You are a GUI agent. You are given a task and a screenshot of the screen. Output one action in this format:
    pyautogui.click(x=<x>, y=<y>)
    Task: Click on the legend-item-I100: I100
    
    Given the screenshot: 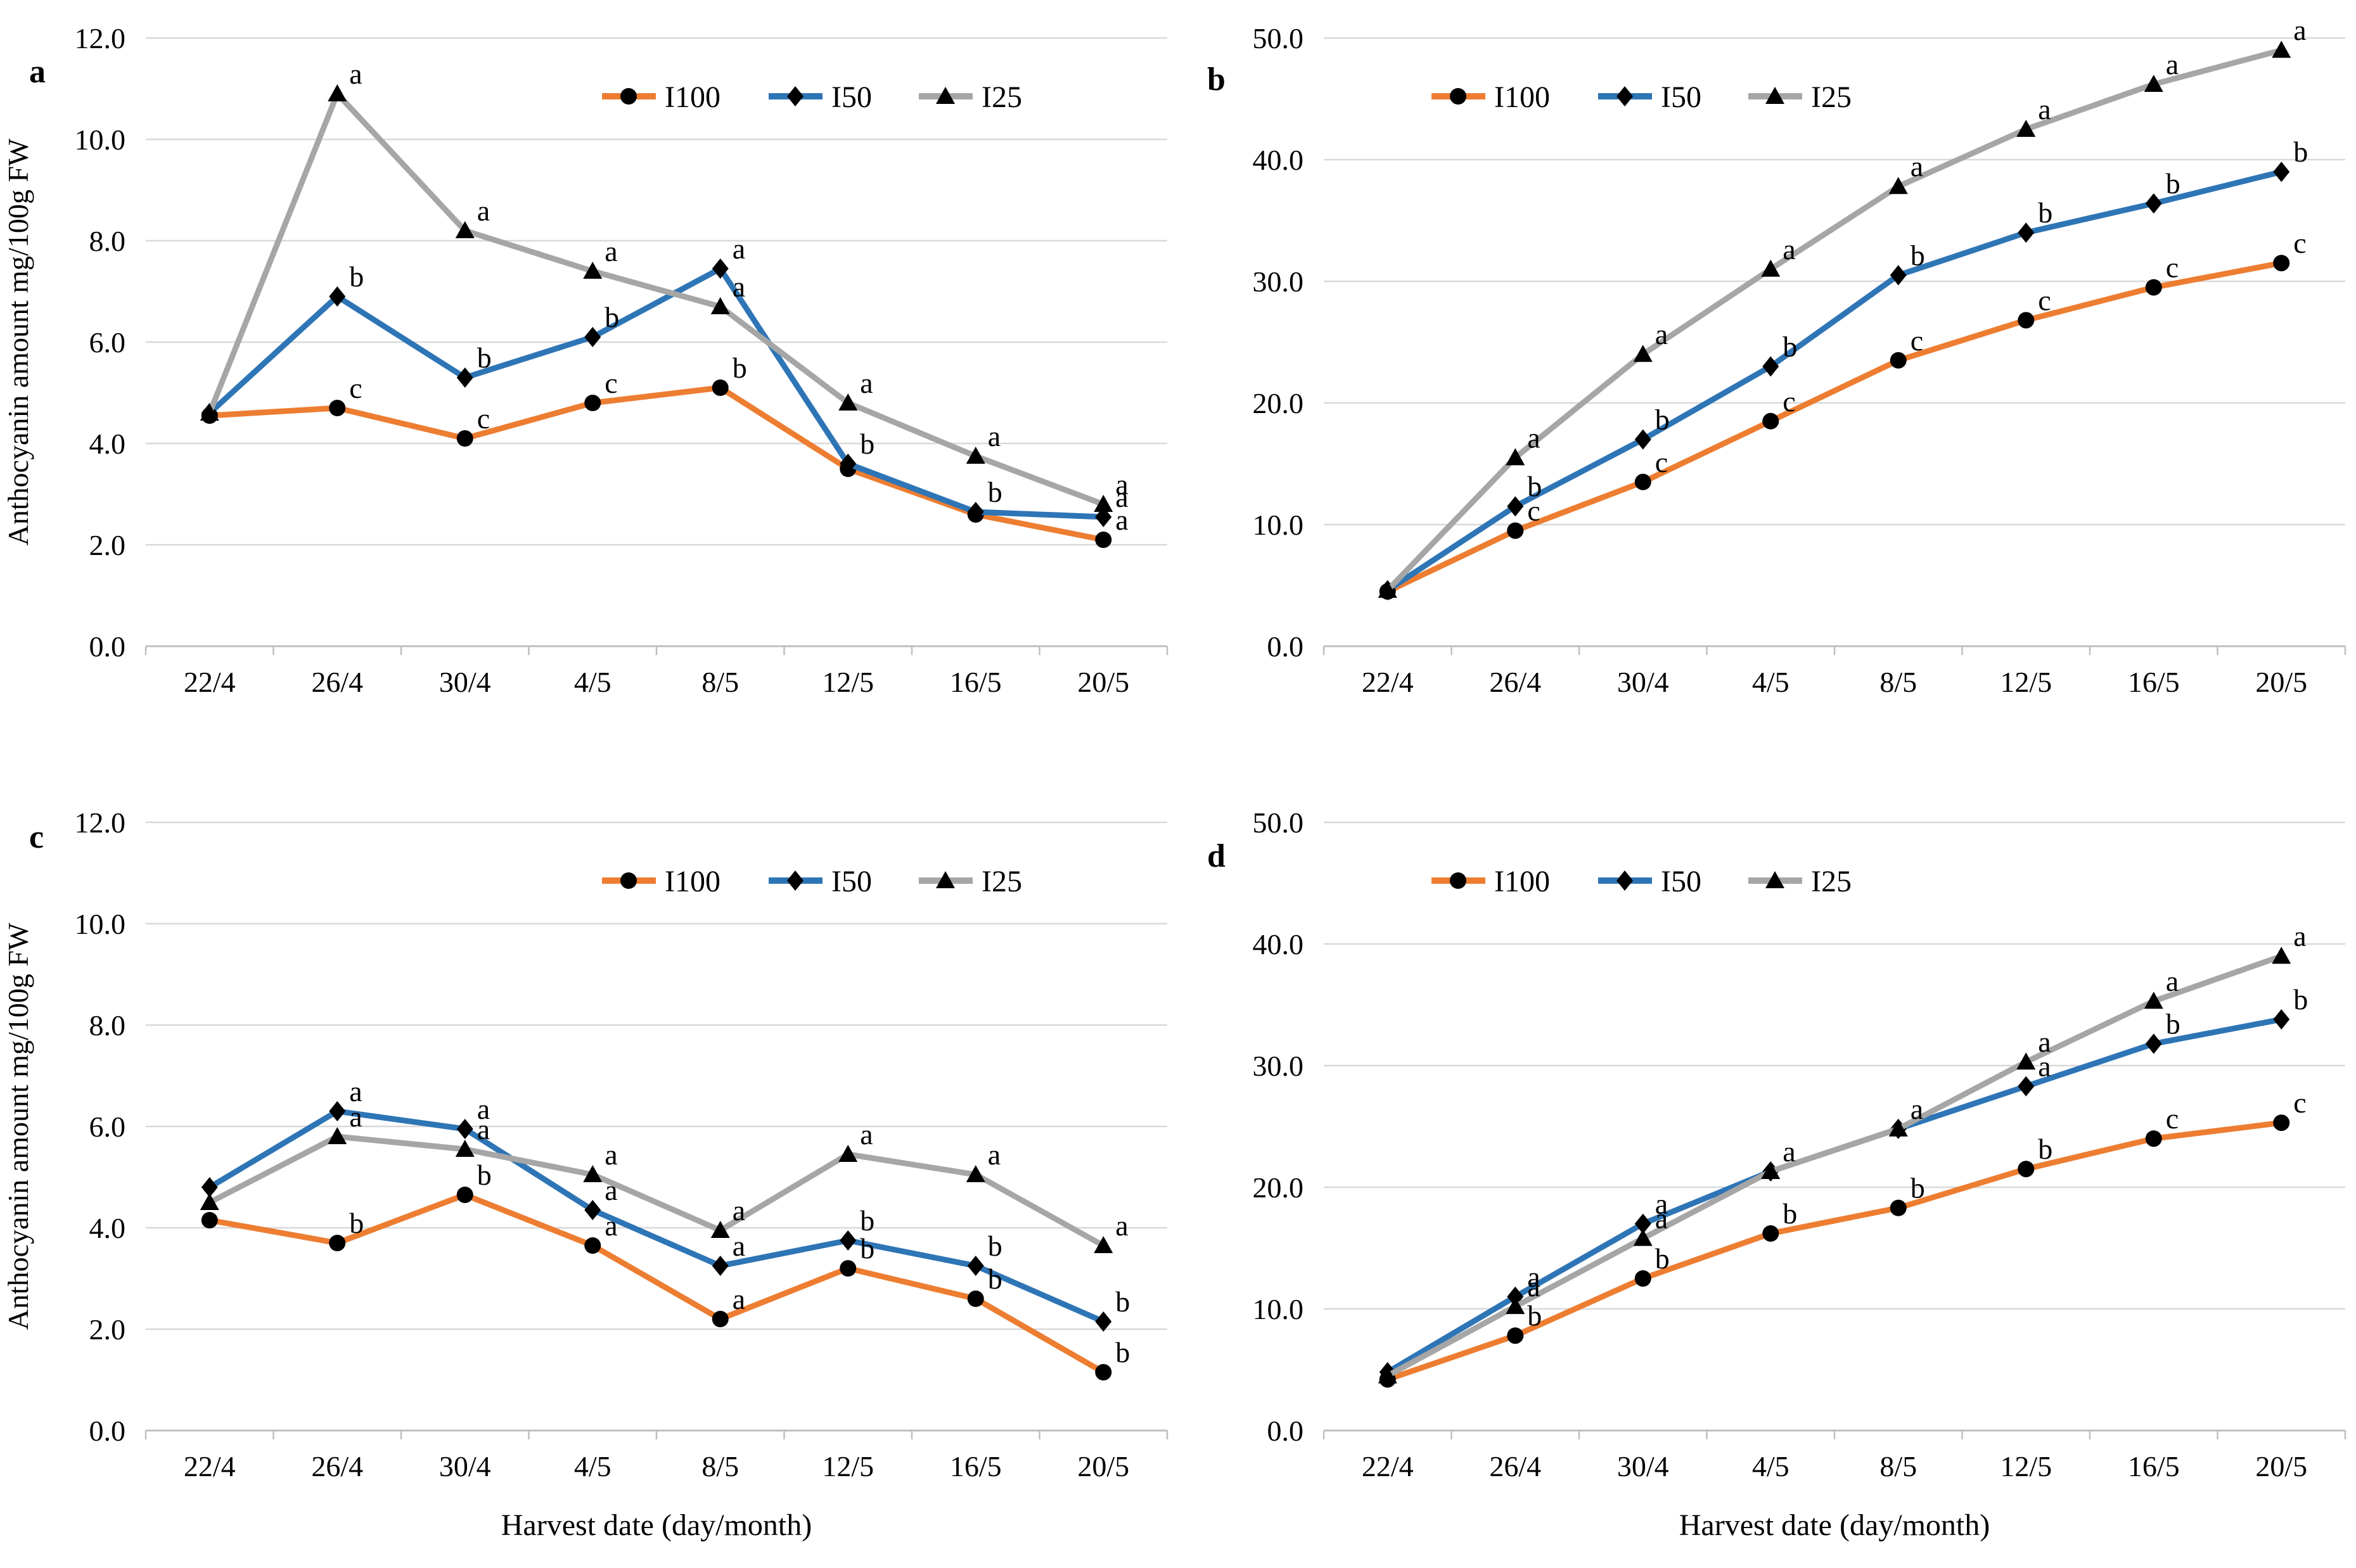 What is the action you would take?
    pyautogui.click(x=1491, y=97)
    